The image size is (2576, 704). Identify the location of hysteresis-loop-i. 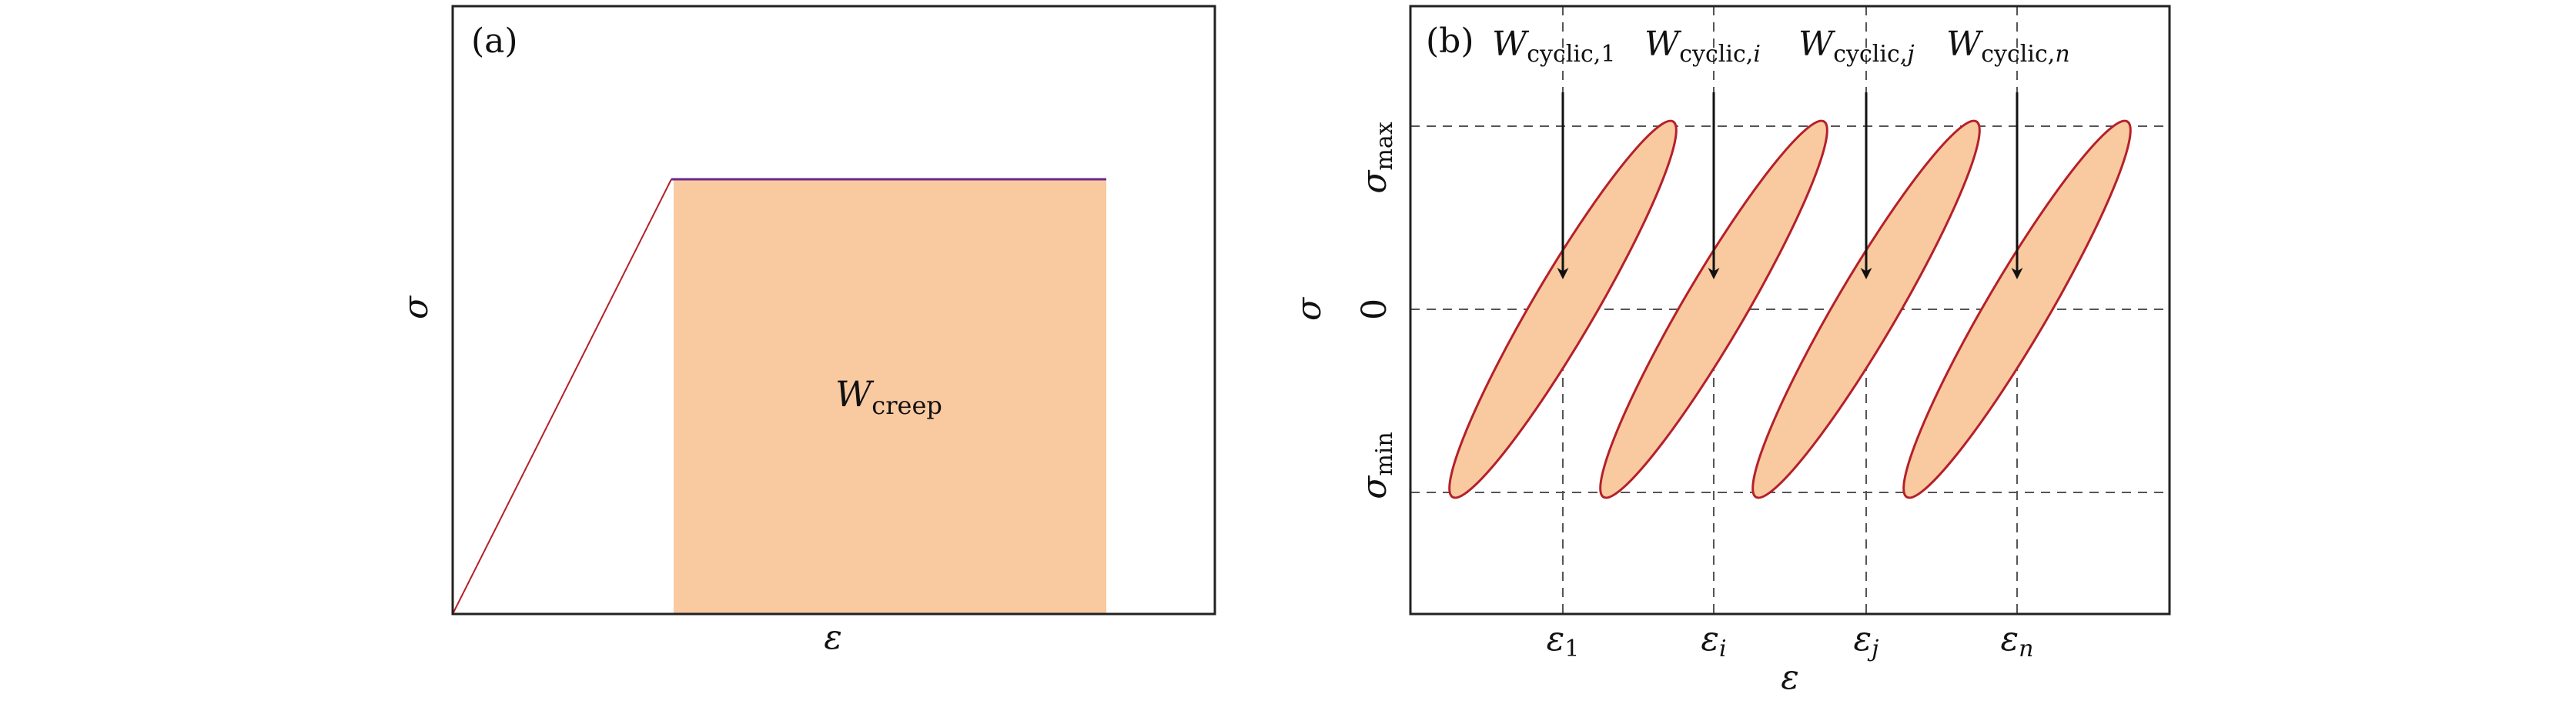
(1713, 309).